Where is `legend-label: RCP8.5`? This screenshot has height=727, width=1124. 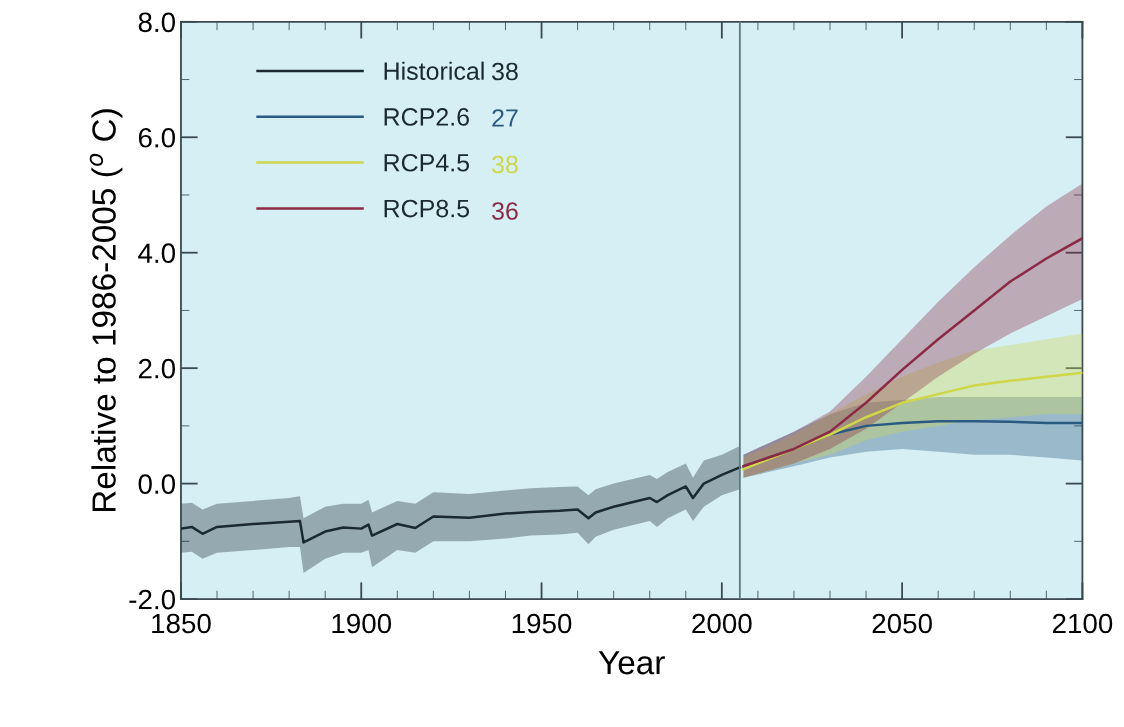 legend-label: RCP8.5 is located at coordinates (427, 208).